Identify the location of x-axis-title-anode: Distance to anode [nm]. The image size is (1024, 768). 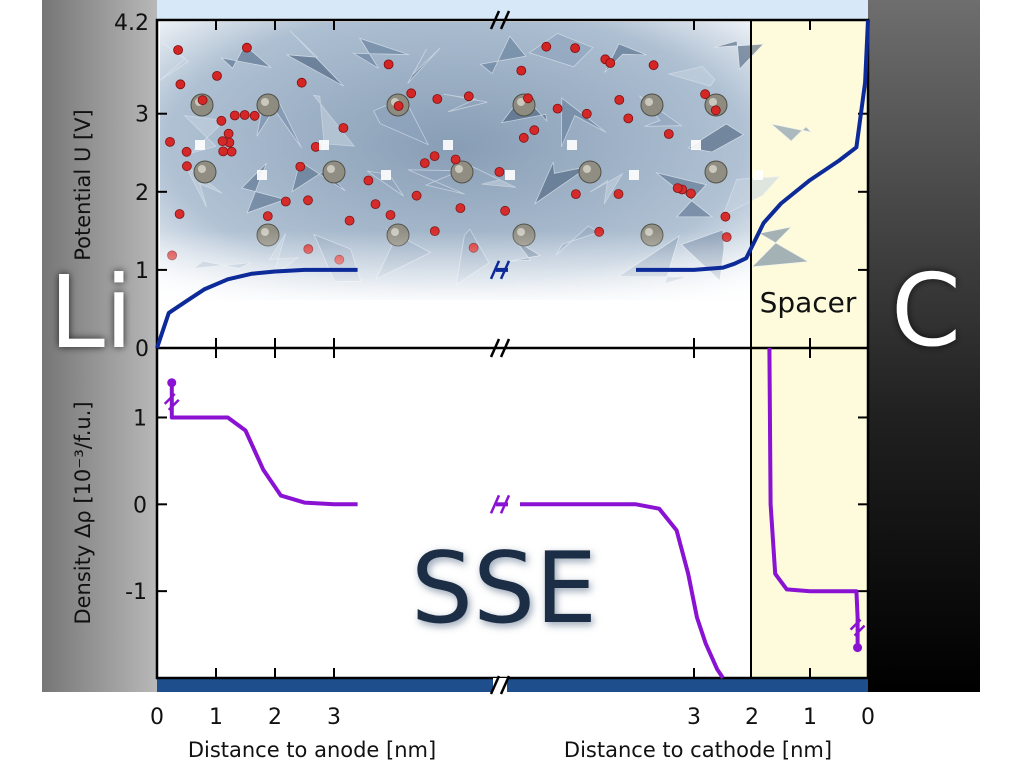
(312, 750).